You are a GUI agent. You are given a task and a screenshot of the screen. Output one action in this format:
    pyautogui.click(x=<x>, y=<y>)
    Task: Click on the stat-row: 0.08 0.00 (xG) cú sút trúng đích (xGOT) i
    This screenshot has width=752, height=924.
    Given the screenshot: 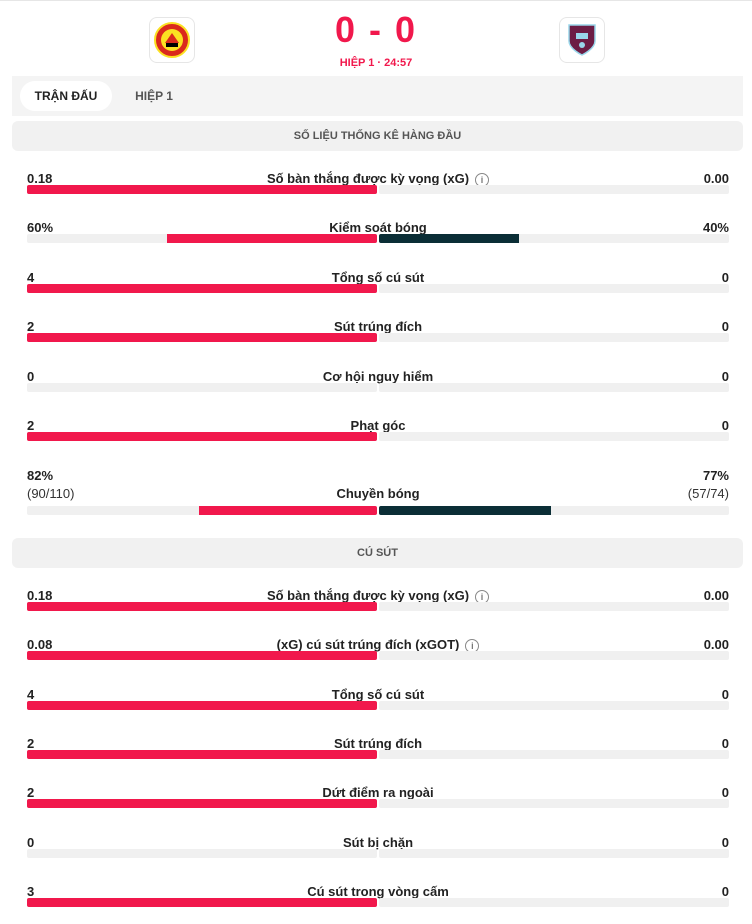 What is the action you would take?
    pyautogui.click(x=378, y=652)
    